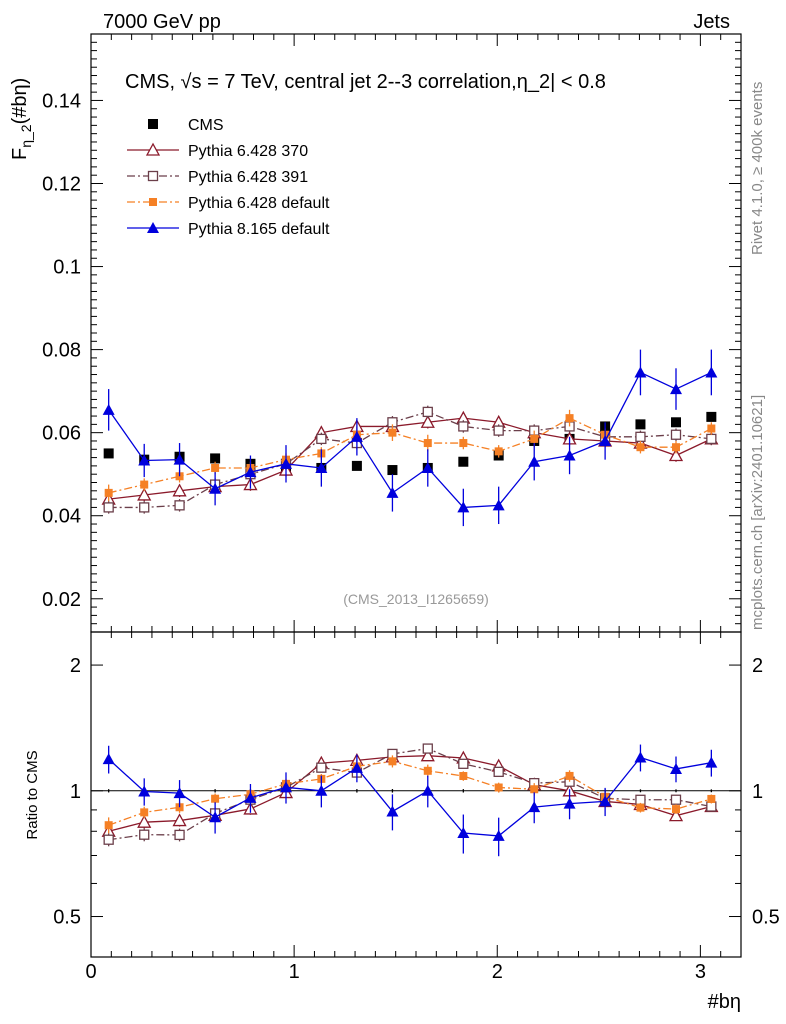  What do you see at coordinates (186, 125) in the screenshot?
I see `legend-entry-cms: CMS` at bounding box center [186, 125].